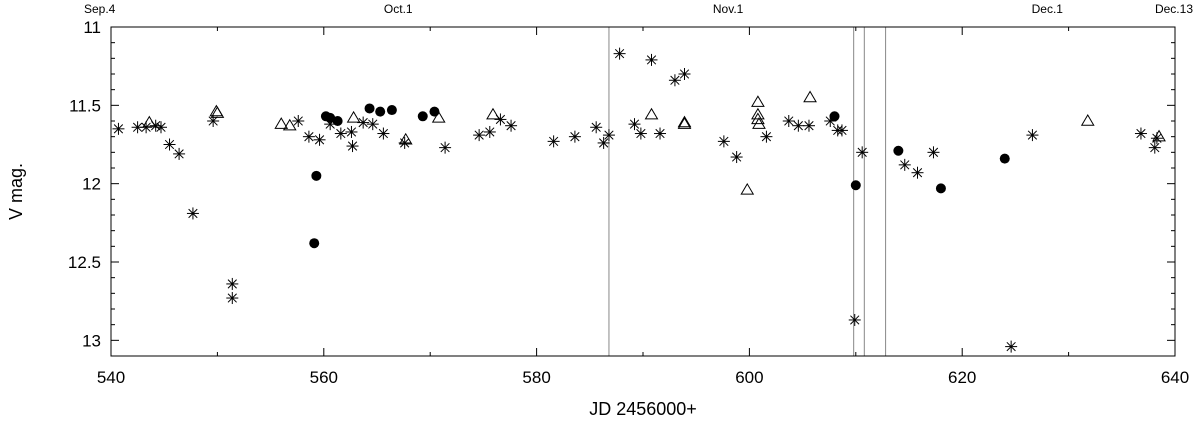 The height and width of the screenshot is (423, 1200). What do you see at coordinates (85, 105) in the screenshot?
I see `y-tick-label: 11.5` at bounding box center [85, 105].